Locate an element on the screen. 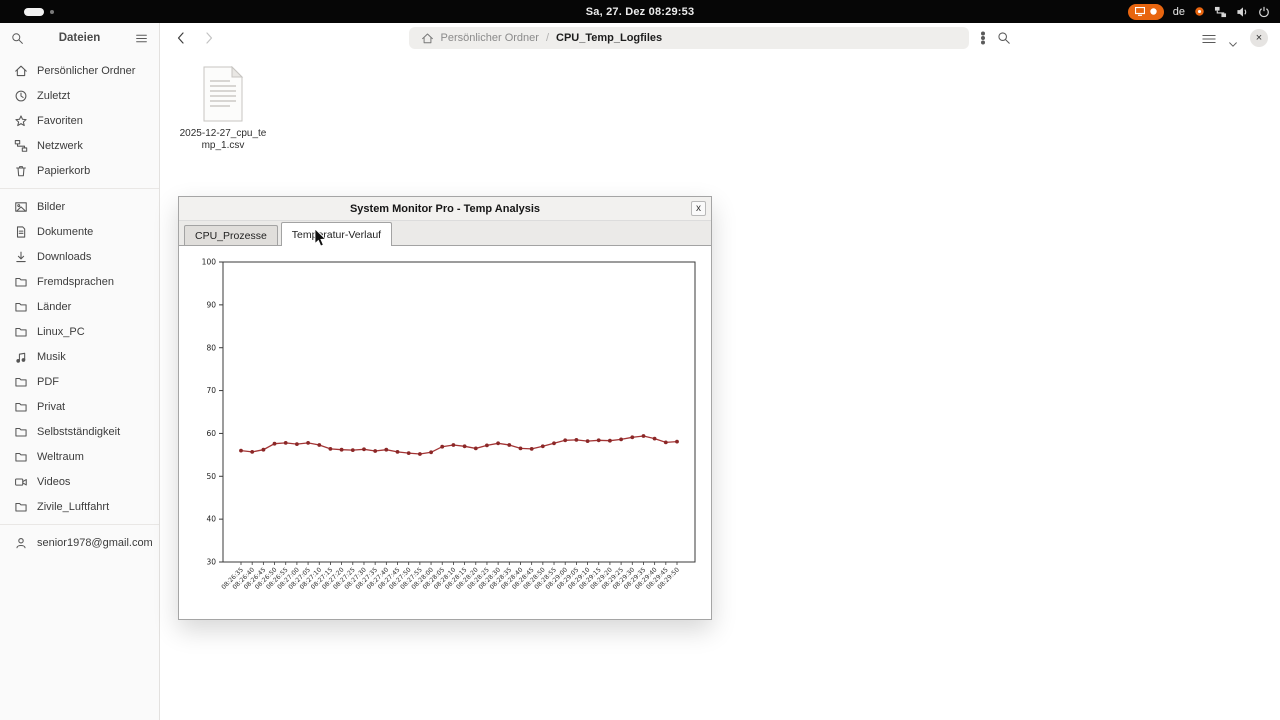 This screenshot has width=1280, height=720. chevron-down-icon is located at coordinates (1233, 41).